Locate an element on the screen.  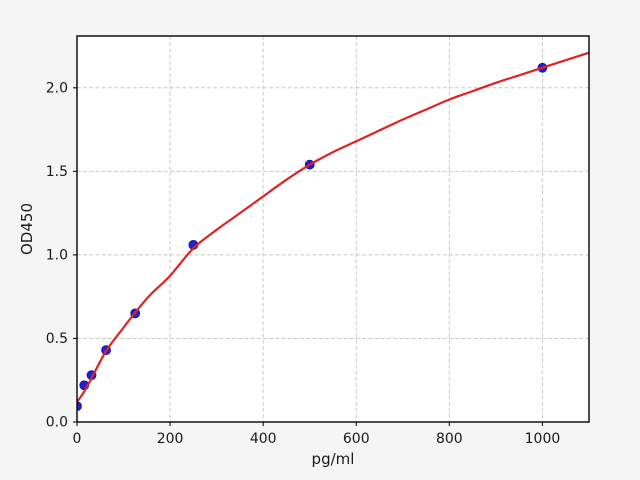
y-tick-label: 0.0 is located at coordinates (57, 423).